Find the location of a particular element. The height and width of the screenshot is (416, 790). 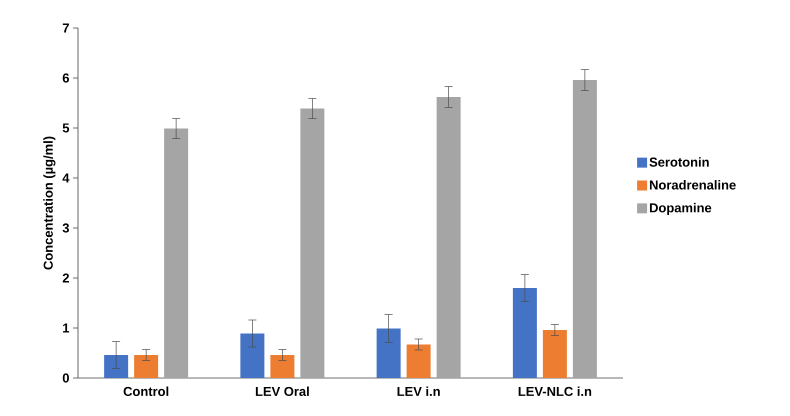

x-tick-label: Control is located at coordinates (146, 391).